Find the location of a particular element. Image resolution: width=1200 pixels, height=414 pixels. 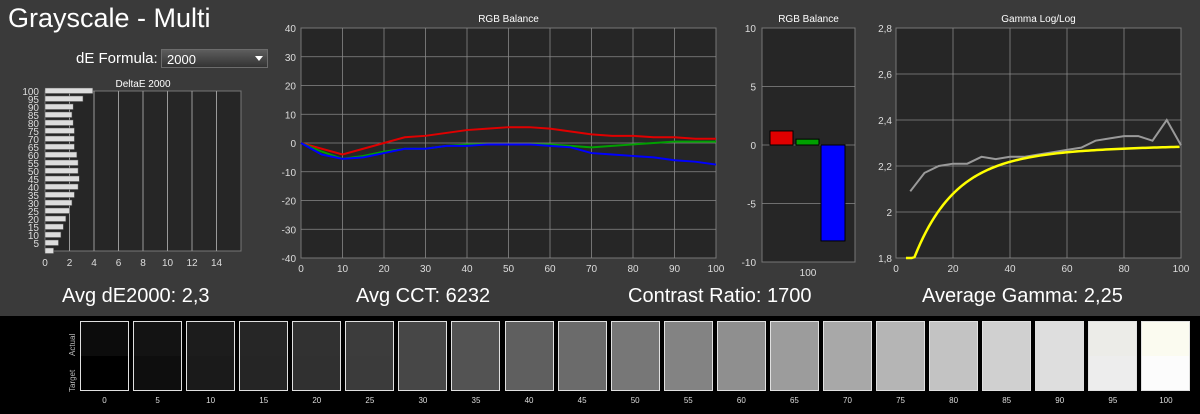

deltae-x-tick: 2 is located at coordinates (70, 263).